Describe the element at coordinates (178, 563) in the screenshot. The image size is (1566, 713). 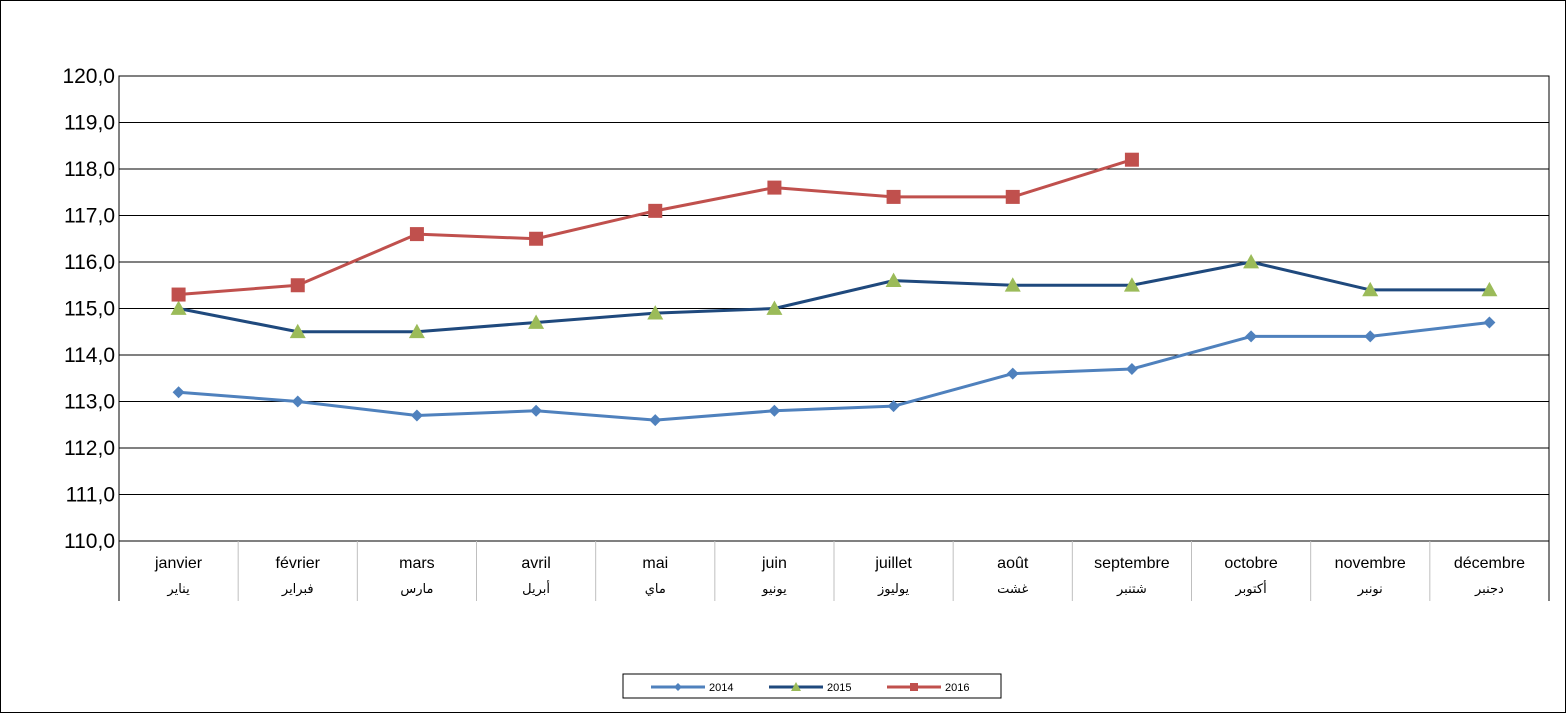
I see `x-tick-label-fr: janvier` at that location.